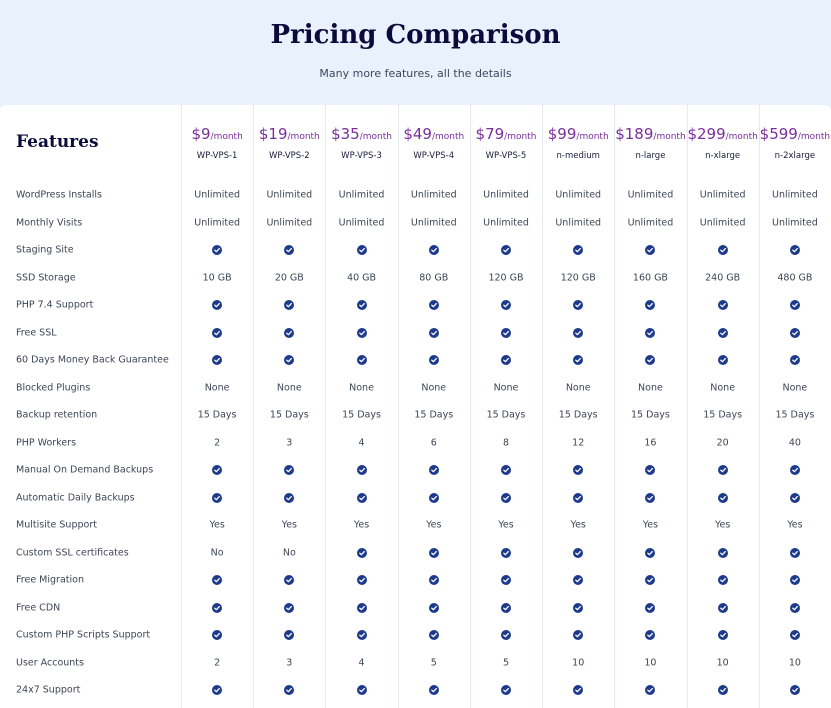 The height and width of the screenshot is (708, 831). What do you see at coordinates (634, 134) in the screenshot?
I see `price-amount: $189` at bounding box center [634, 134].